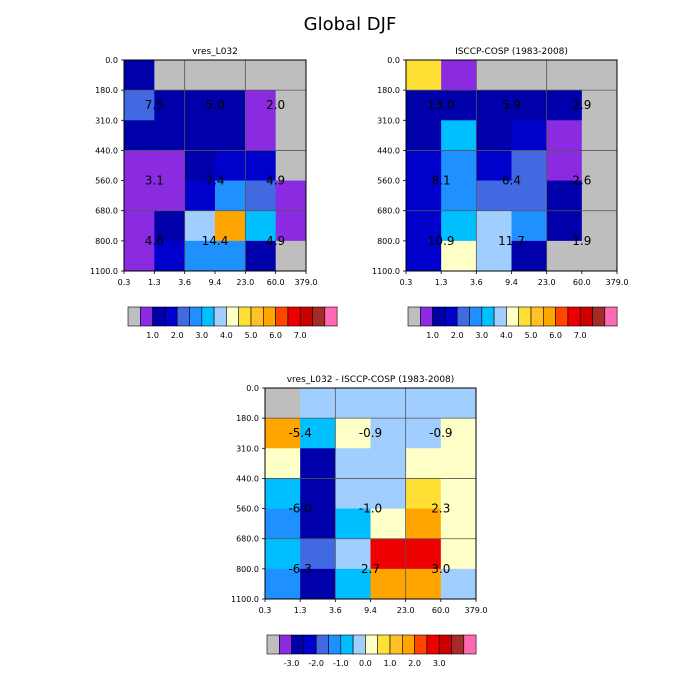 This screenshot has width=700, height=700. I want to click on cell-value-label: 4.9, so click(275, 241).